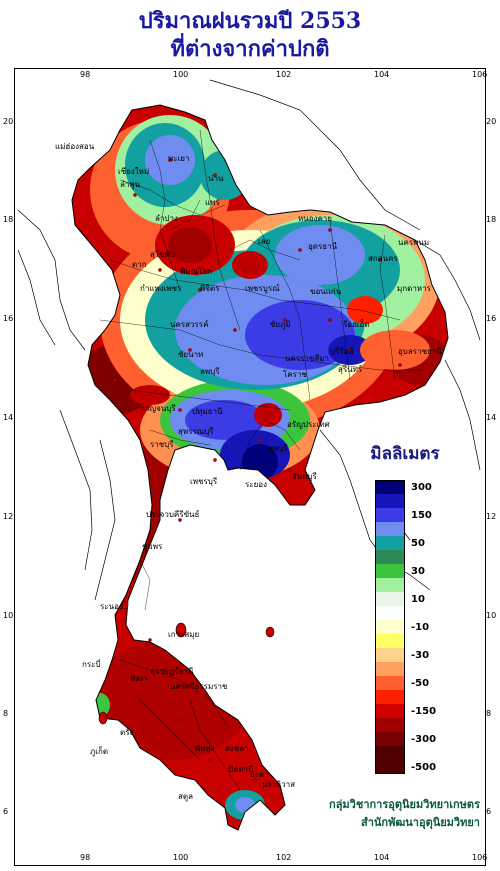  What do you see at coordinates (421, 515) in the screenshot?
I see `legend-label: 150` at bounding box center [421, 515].